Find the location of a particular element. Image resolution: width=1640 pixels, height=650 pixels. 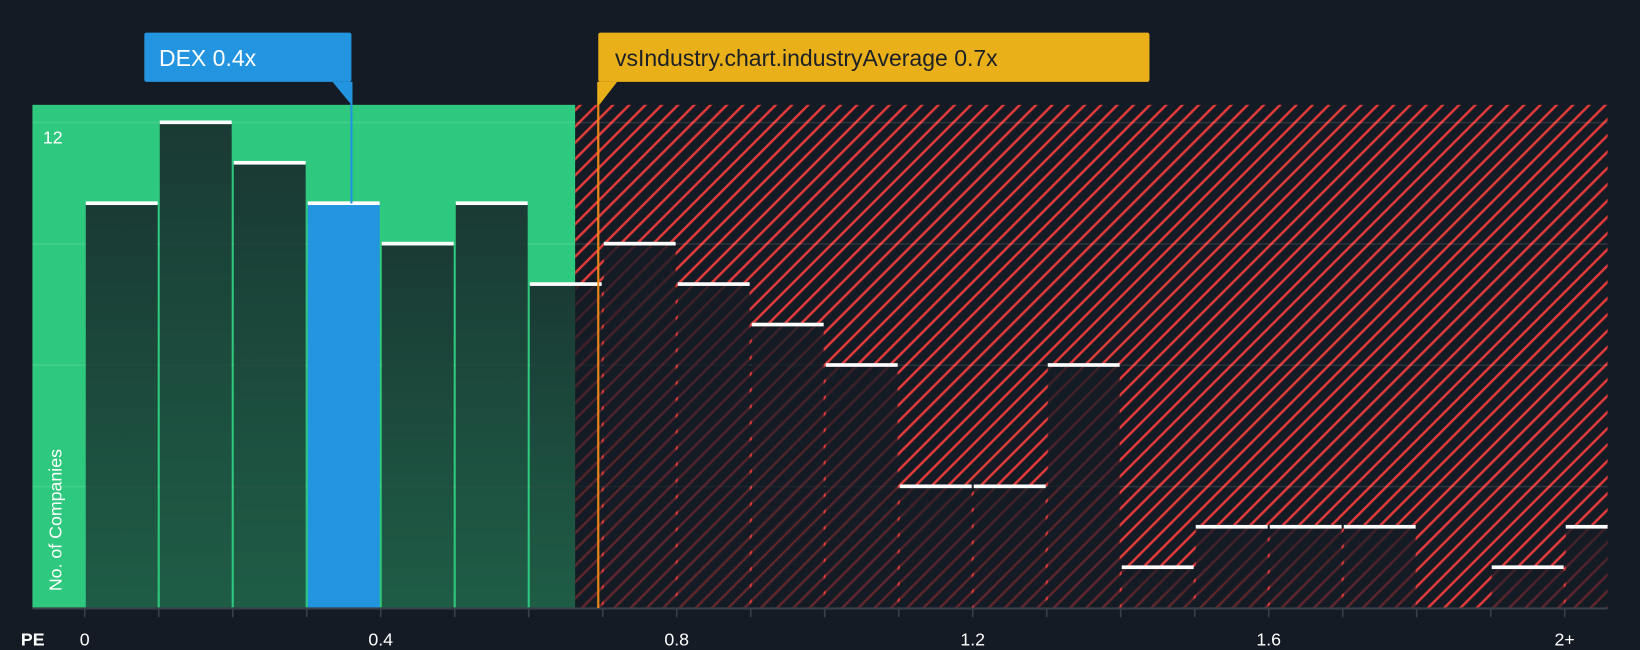

y-axis-label: No. of Companies is located at coordinates (56, 520).